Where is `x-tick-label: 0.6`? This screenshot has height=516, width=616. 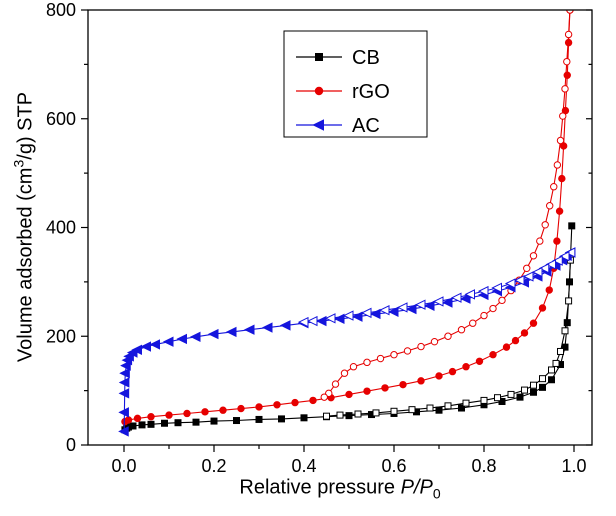 x-tick-label: 0.6 is located at coordinates (393, 466).